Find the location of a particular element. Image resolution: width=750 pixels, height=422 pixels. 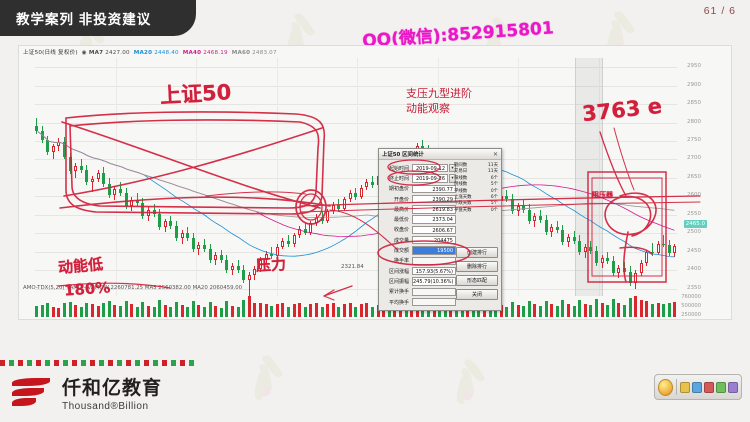

lesson-tab-label: 教学案列 非投资建议 is located at coordinates (84, 19).